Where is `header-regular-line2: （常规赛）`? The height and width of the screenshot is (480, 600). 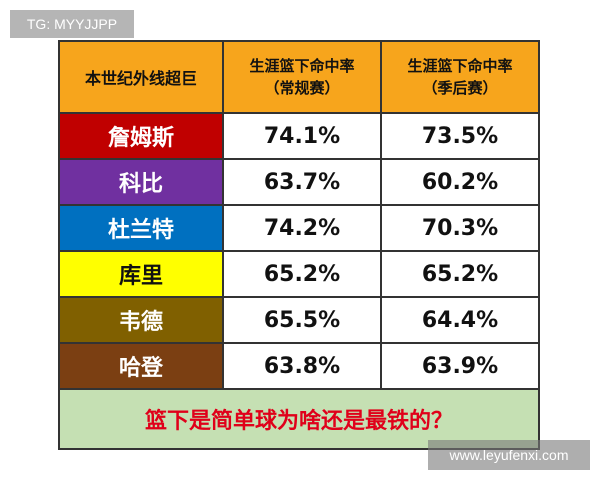 header-regular-line2: （常规赛） is located at coordinates (302, 88).